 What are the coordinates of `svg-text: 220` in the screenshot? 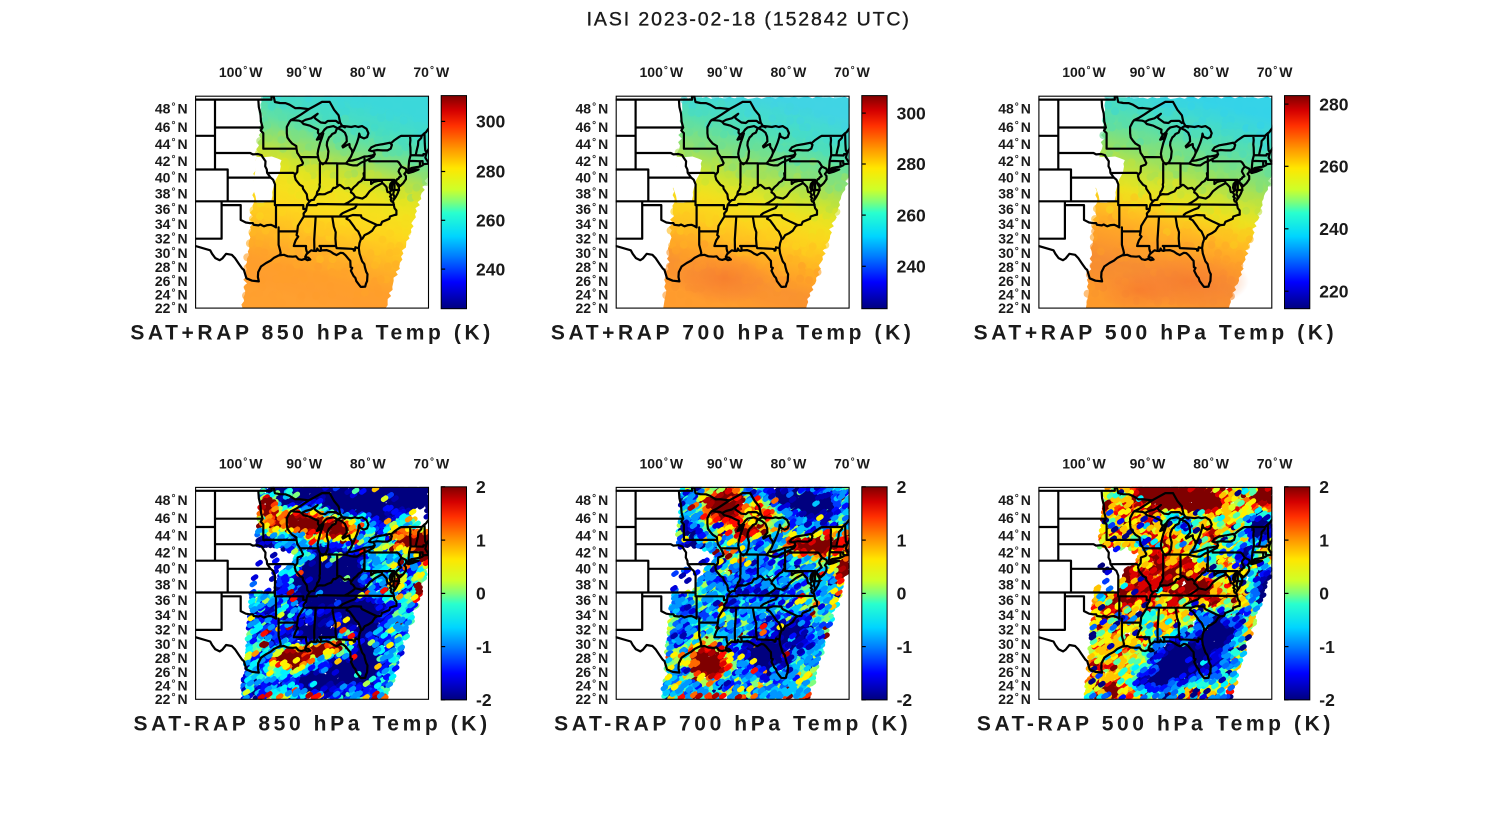 It's located at (1333, 291).